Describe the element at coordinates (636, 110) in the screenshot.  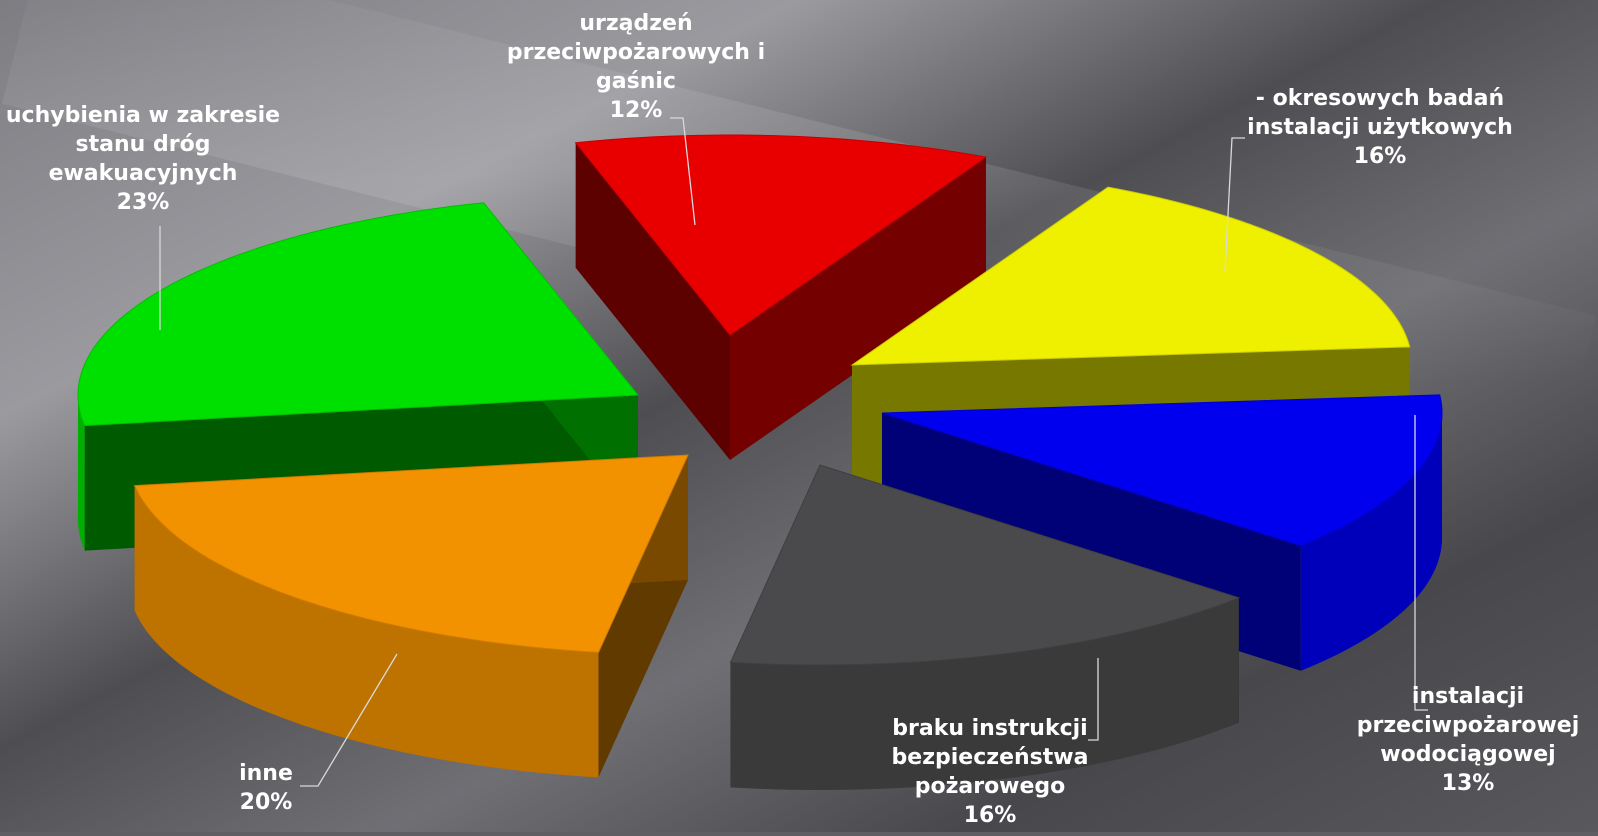
I see `slice-label-1-percent: 12%` at that location.